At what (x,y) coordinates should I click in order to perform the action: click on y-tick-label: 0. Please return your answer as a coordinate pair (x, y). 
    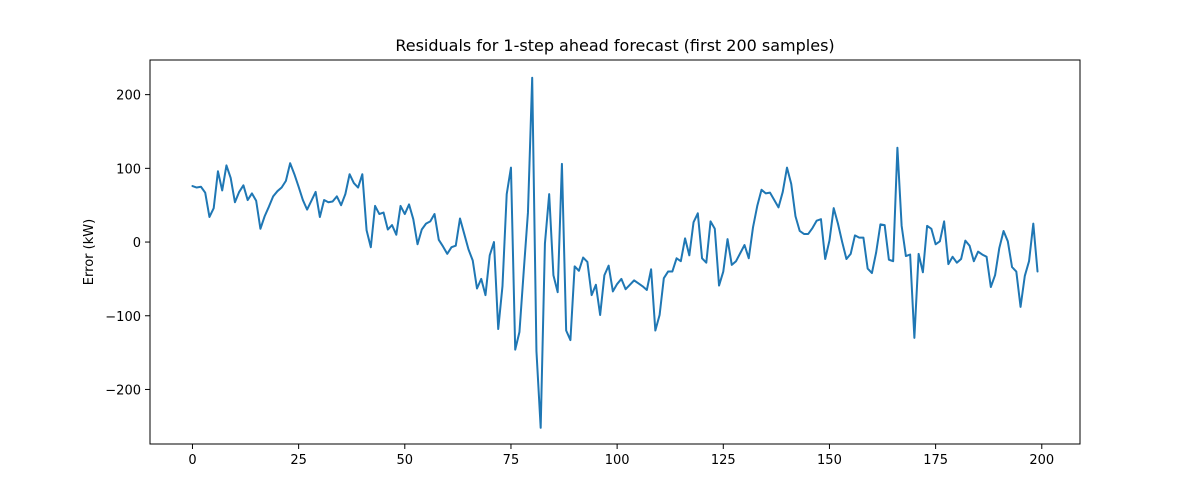
    Looking at the image, I should click on (137, 243).